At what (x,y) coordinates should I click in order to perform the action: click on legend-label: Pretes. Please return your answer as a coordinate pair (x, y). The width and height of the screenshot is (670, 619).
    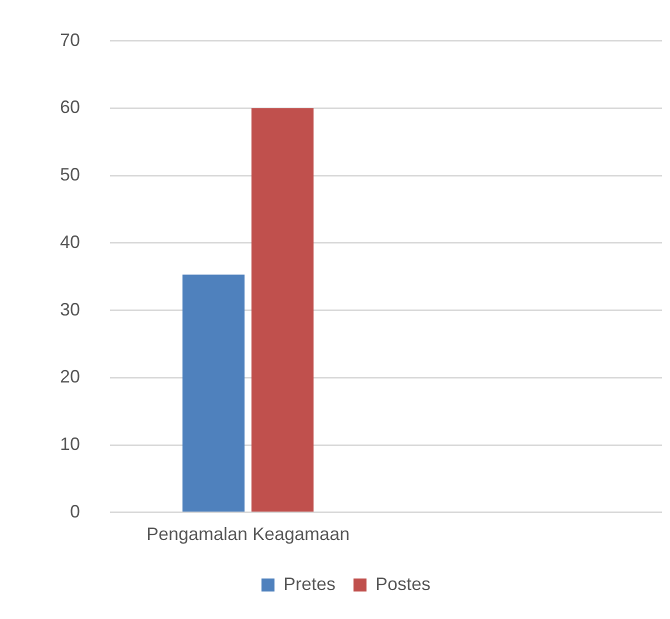
    Looking at the image, I should click on (309, 584).